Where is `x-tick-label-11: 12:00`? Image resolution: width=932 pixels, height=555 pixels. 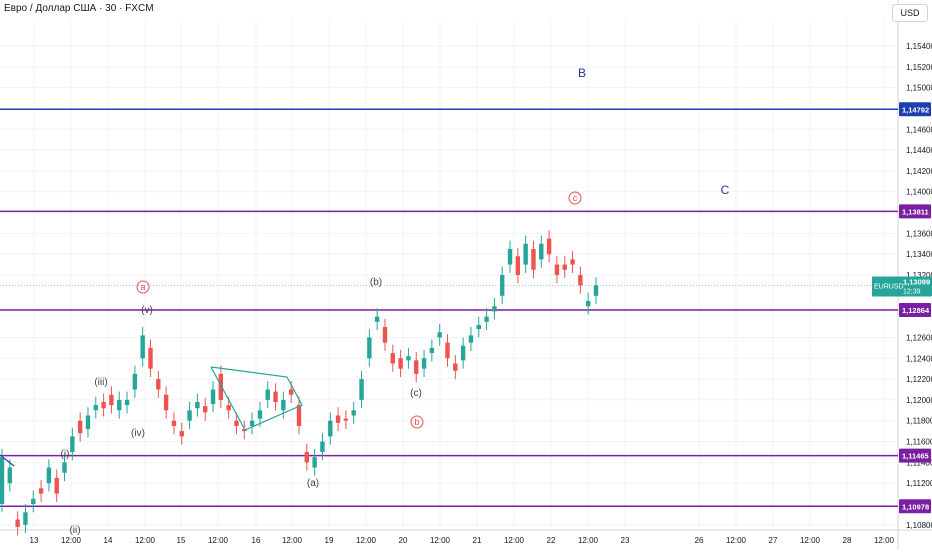 x-tick-label-11: 12:00 is located at coordinates (440, 540).